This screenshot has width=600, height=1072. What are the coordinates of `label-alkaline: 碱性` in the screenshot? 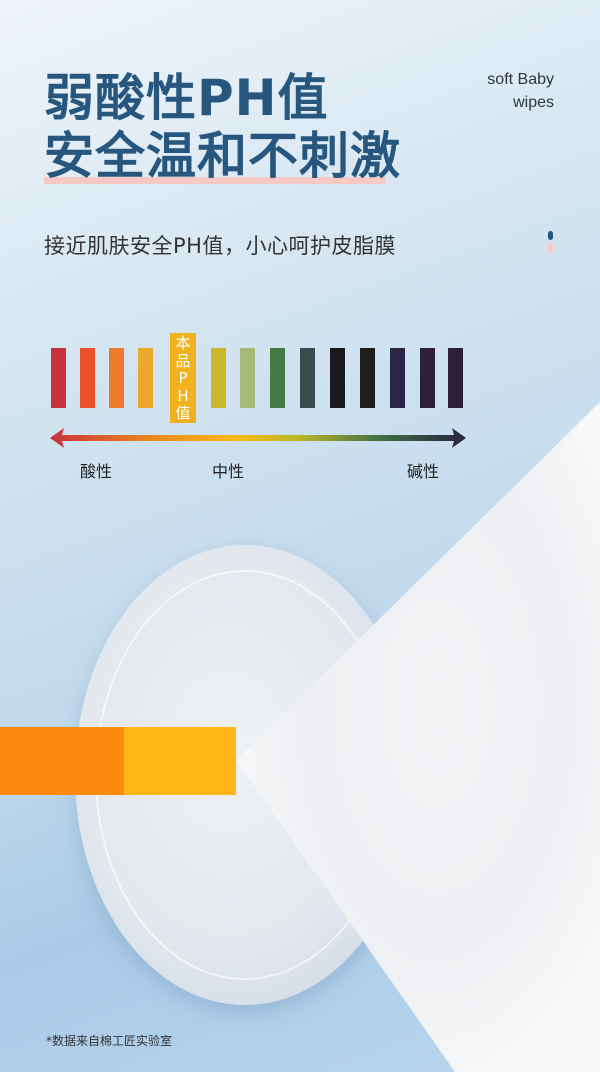 It's located at (423, 471).